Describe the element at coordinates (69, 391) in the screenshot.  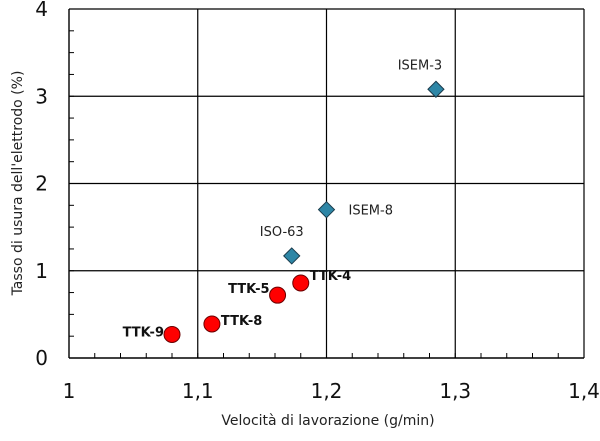
I see `x-tick-label: 1` at that location.